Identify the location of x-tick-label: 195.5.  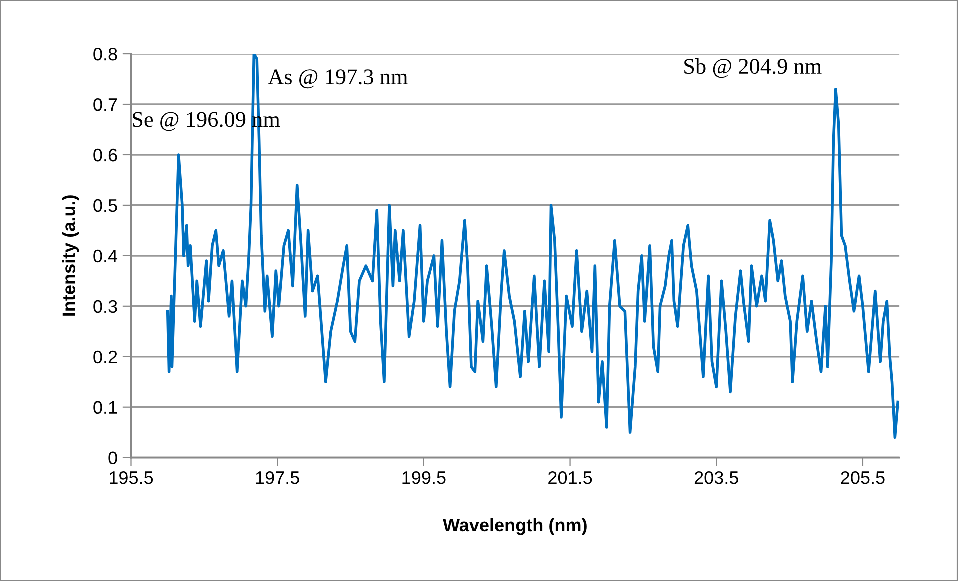
(132, 478).